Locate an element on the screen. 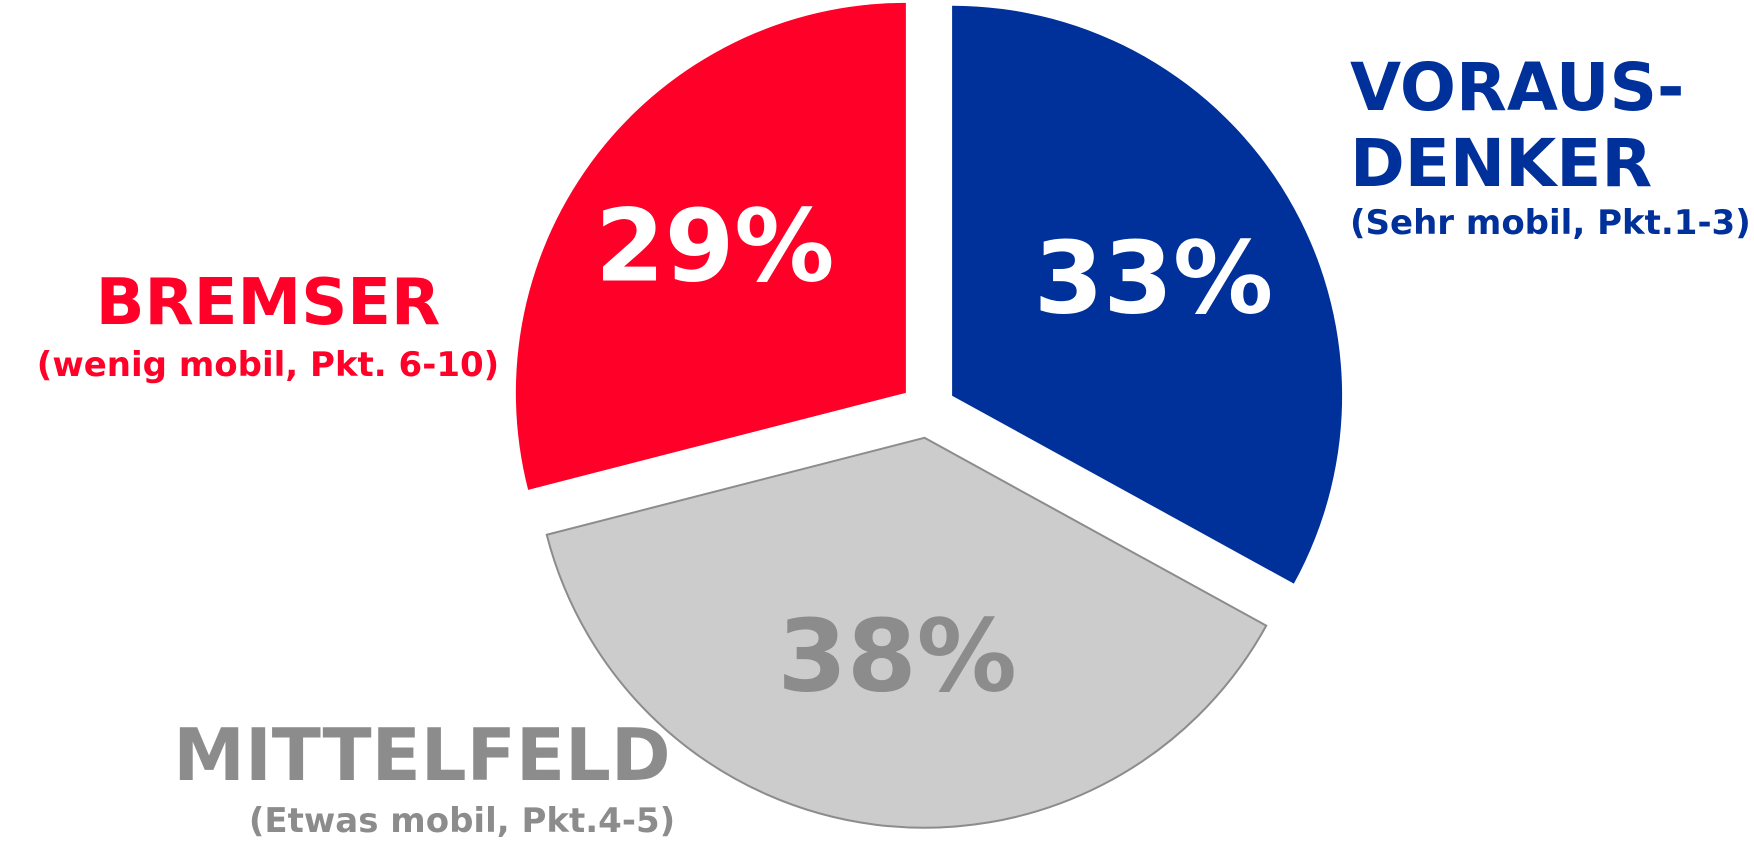 This screenshot has height=842, width=1754. slice-value-label-vorausdenker: 33% is located at coordinates (1153, 278).